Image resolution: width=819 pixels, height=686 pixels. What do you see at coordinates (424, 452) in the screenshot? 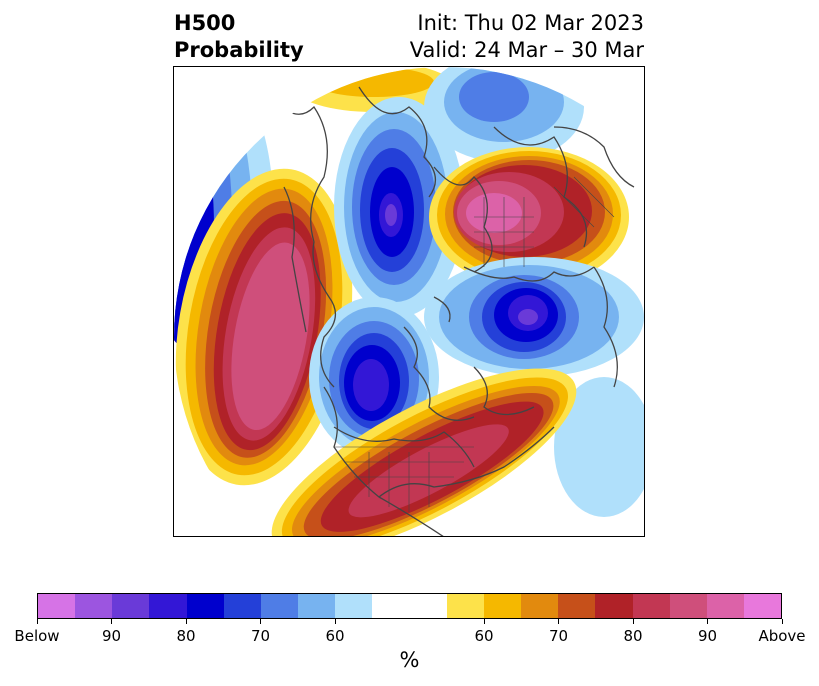
I see `above-anomaly-atlantic` at bounding box center [424, 452].